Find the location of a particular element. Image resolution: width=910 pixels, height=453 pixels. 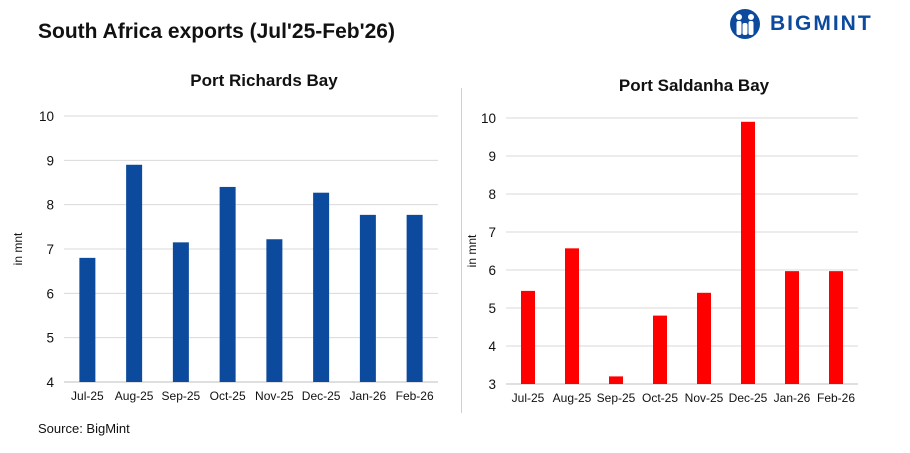

bigmint-logo: BIGMINT is located at coordinates (816, 24).